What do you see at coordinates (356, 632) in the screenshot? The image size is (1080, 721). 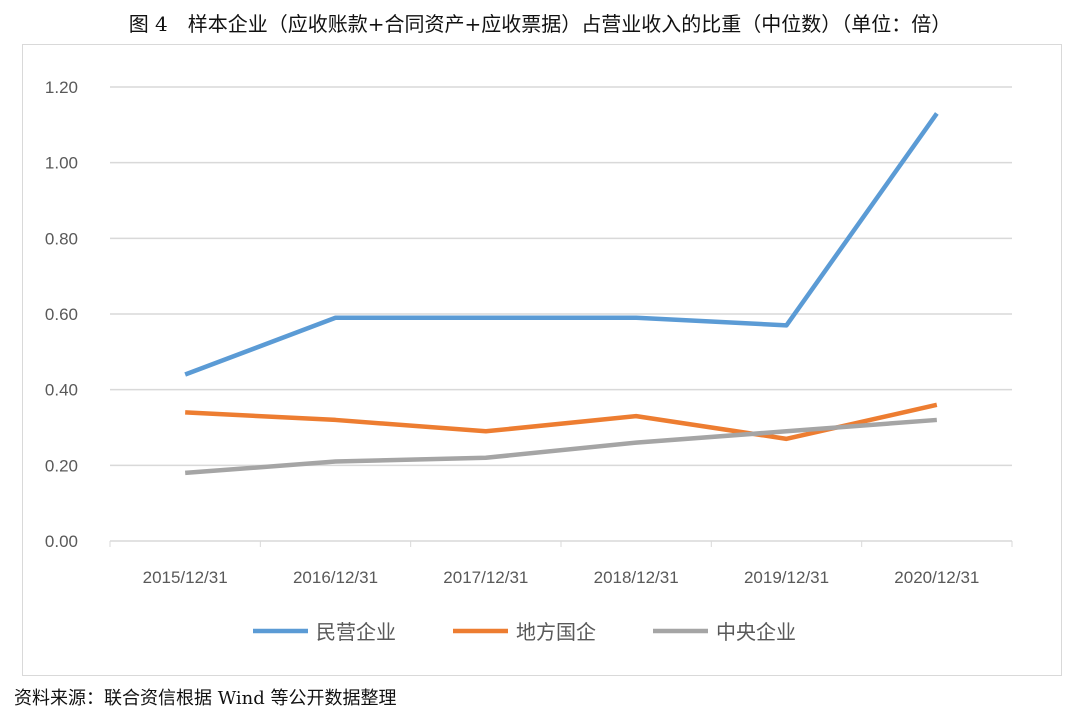 I see `legend-label: 民营企业` at bounding box center [356, 632].